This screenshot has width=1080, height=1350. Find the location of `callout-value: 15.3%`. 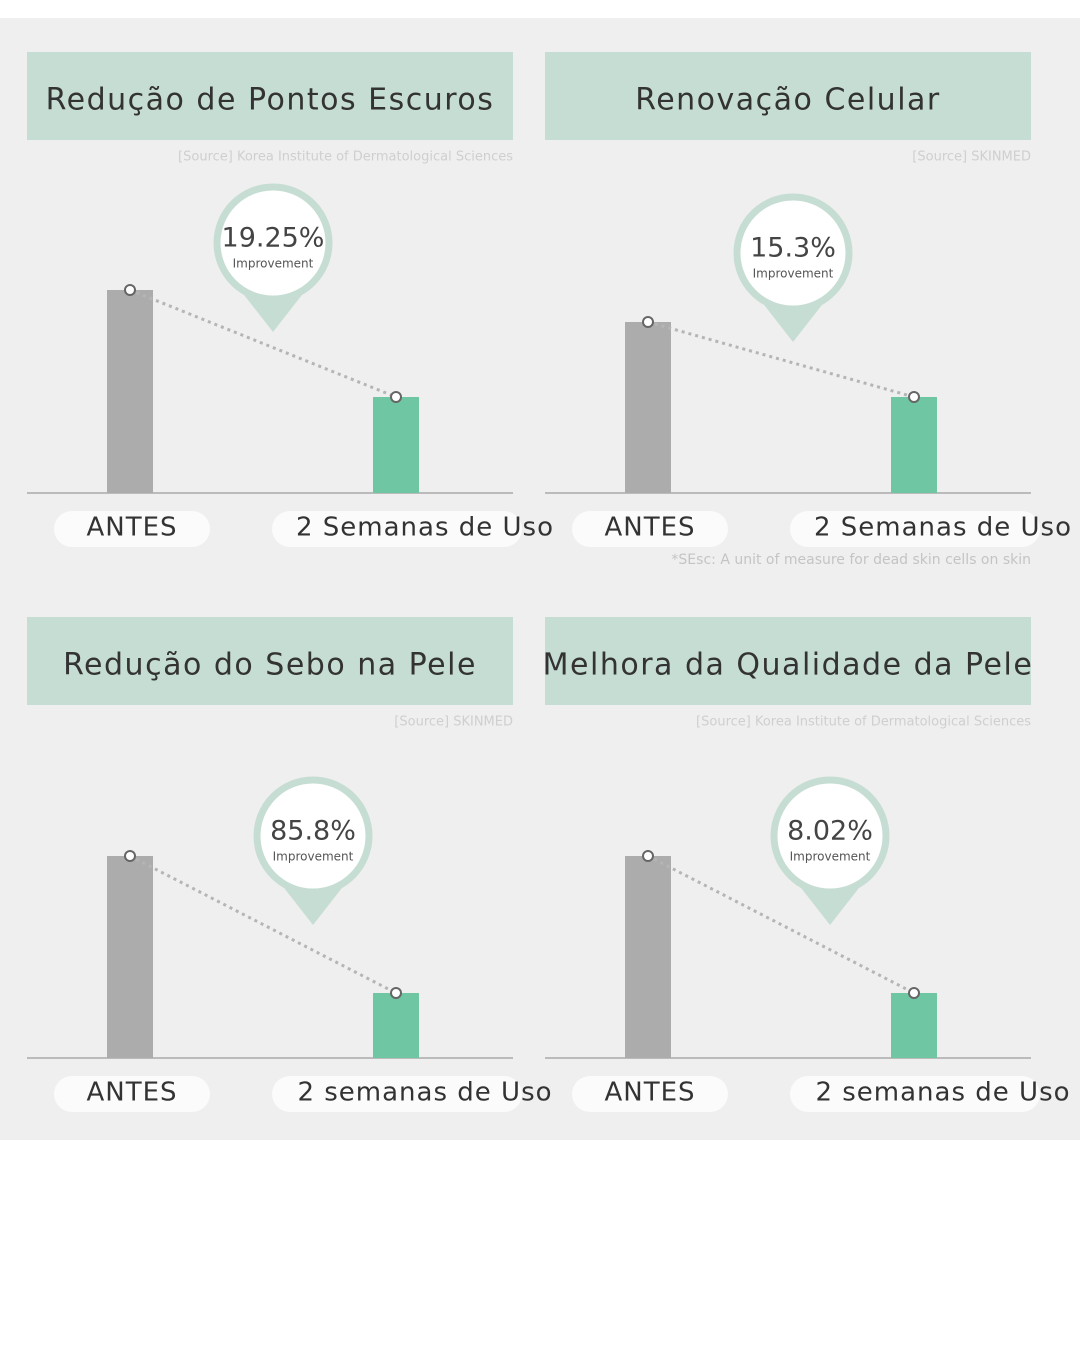

callout-value: 15.3% is located at coordinates (793, 248).